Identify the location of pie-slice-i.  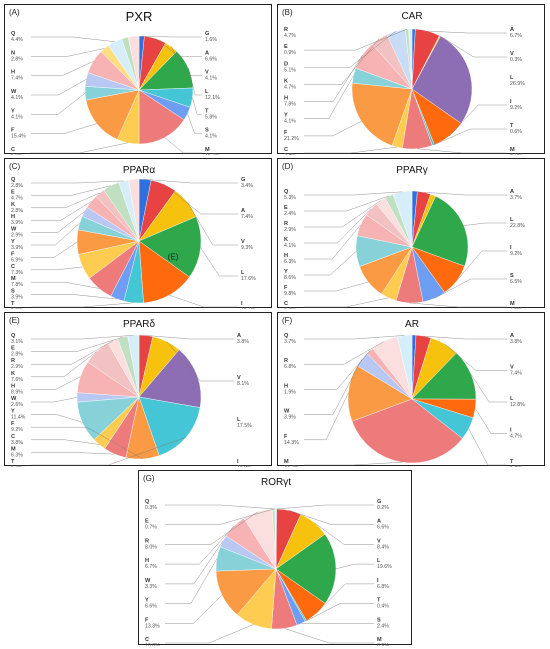
(164, 272).